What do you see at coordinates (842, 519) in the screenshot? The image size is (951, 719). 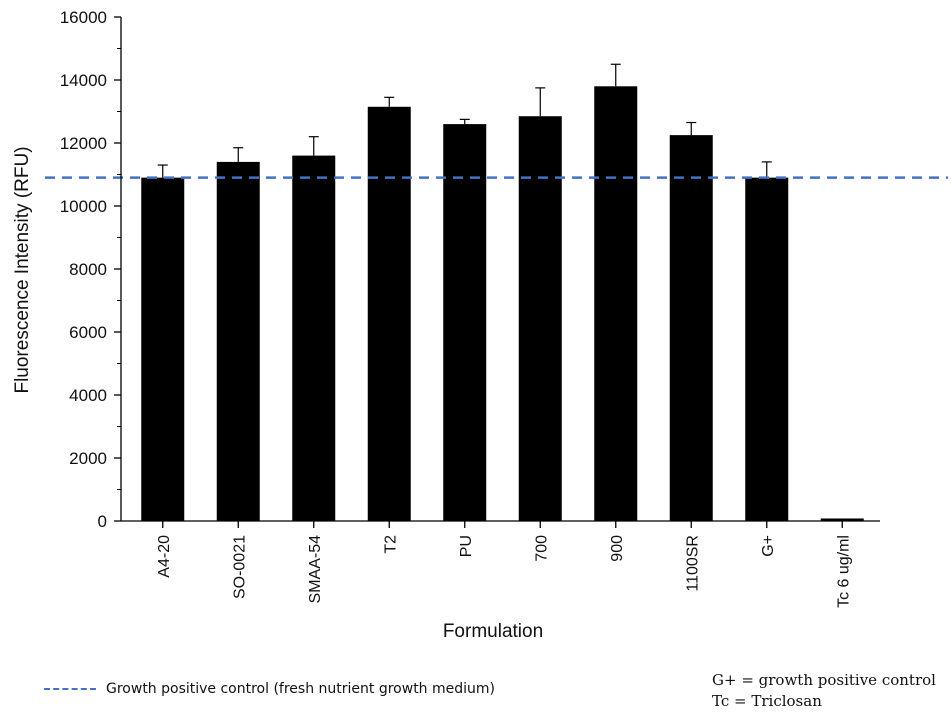 I see `bar-tc-6-ug-ml` at bounding box center [842, 519].